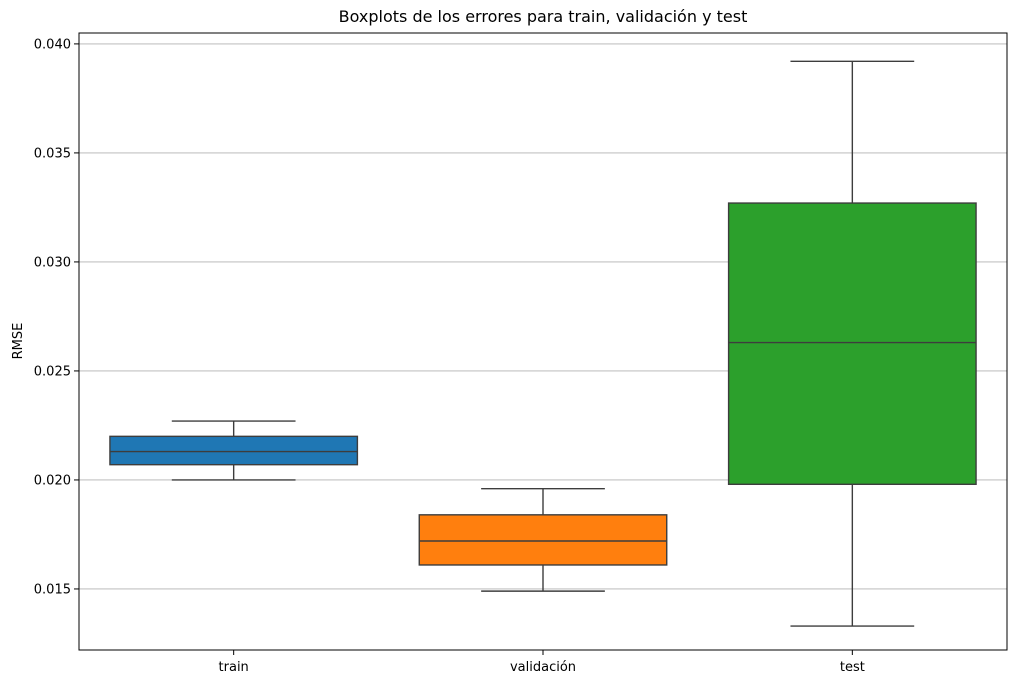  Describe the element at coordinates (56, 317) in the screenshot. I see `y-axis: 0.015 0.020 0.025 0.030 0.035 0.040` at that location.